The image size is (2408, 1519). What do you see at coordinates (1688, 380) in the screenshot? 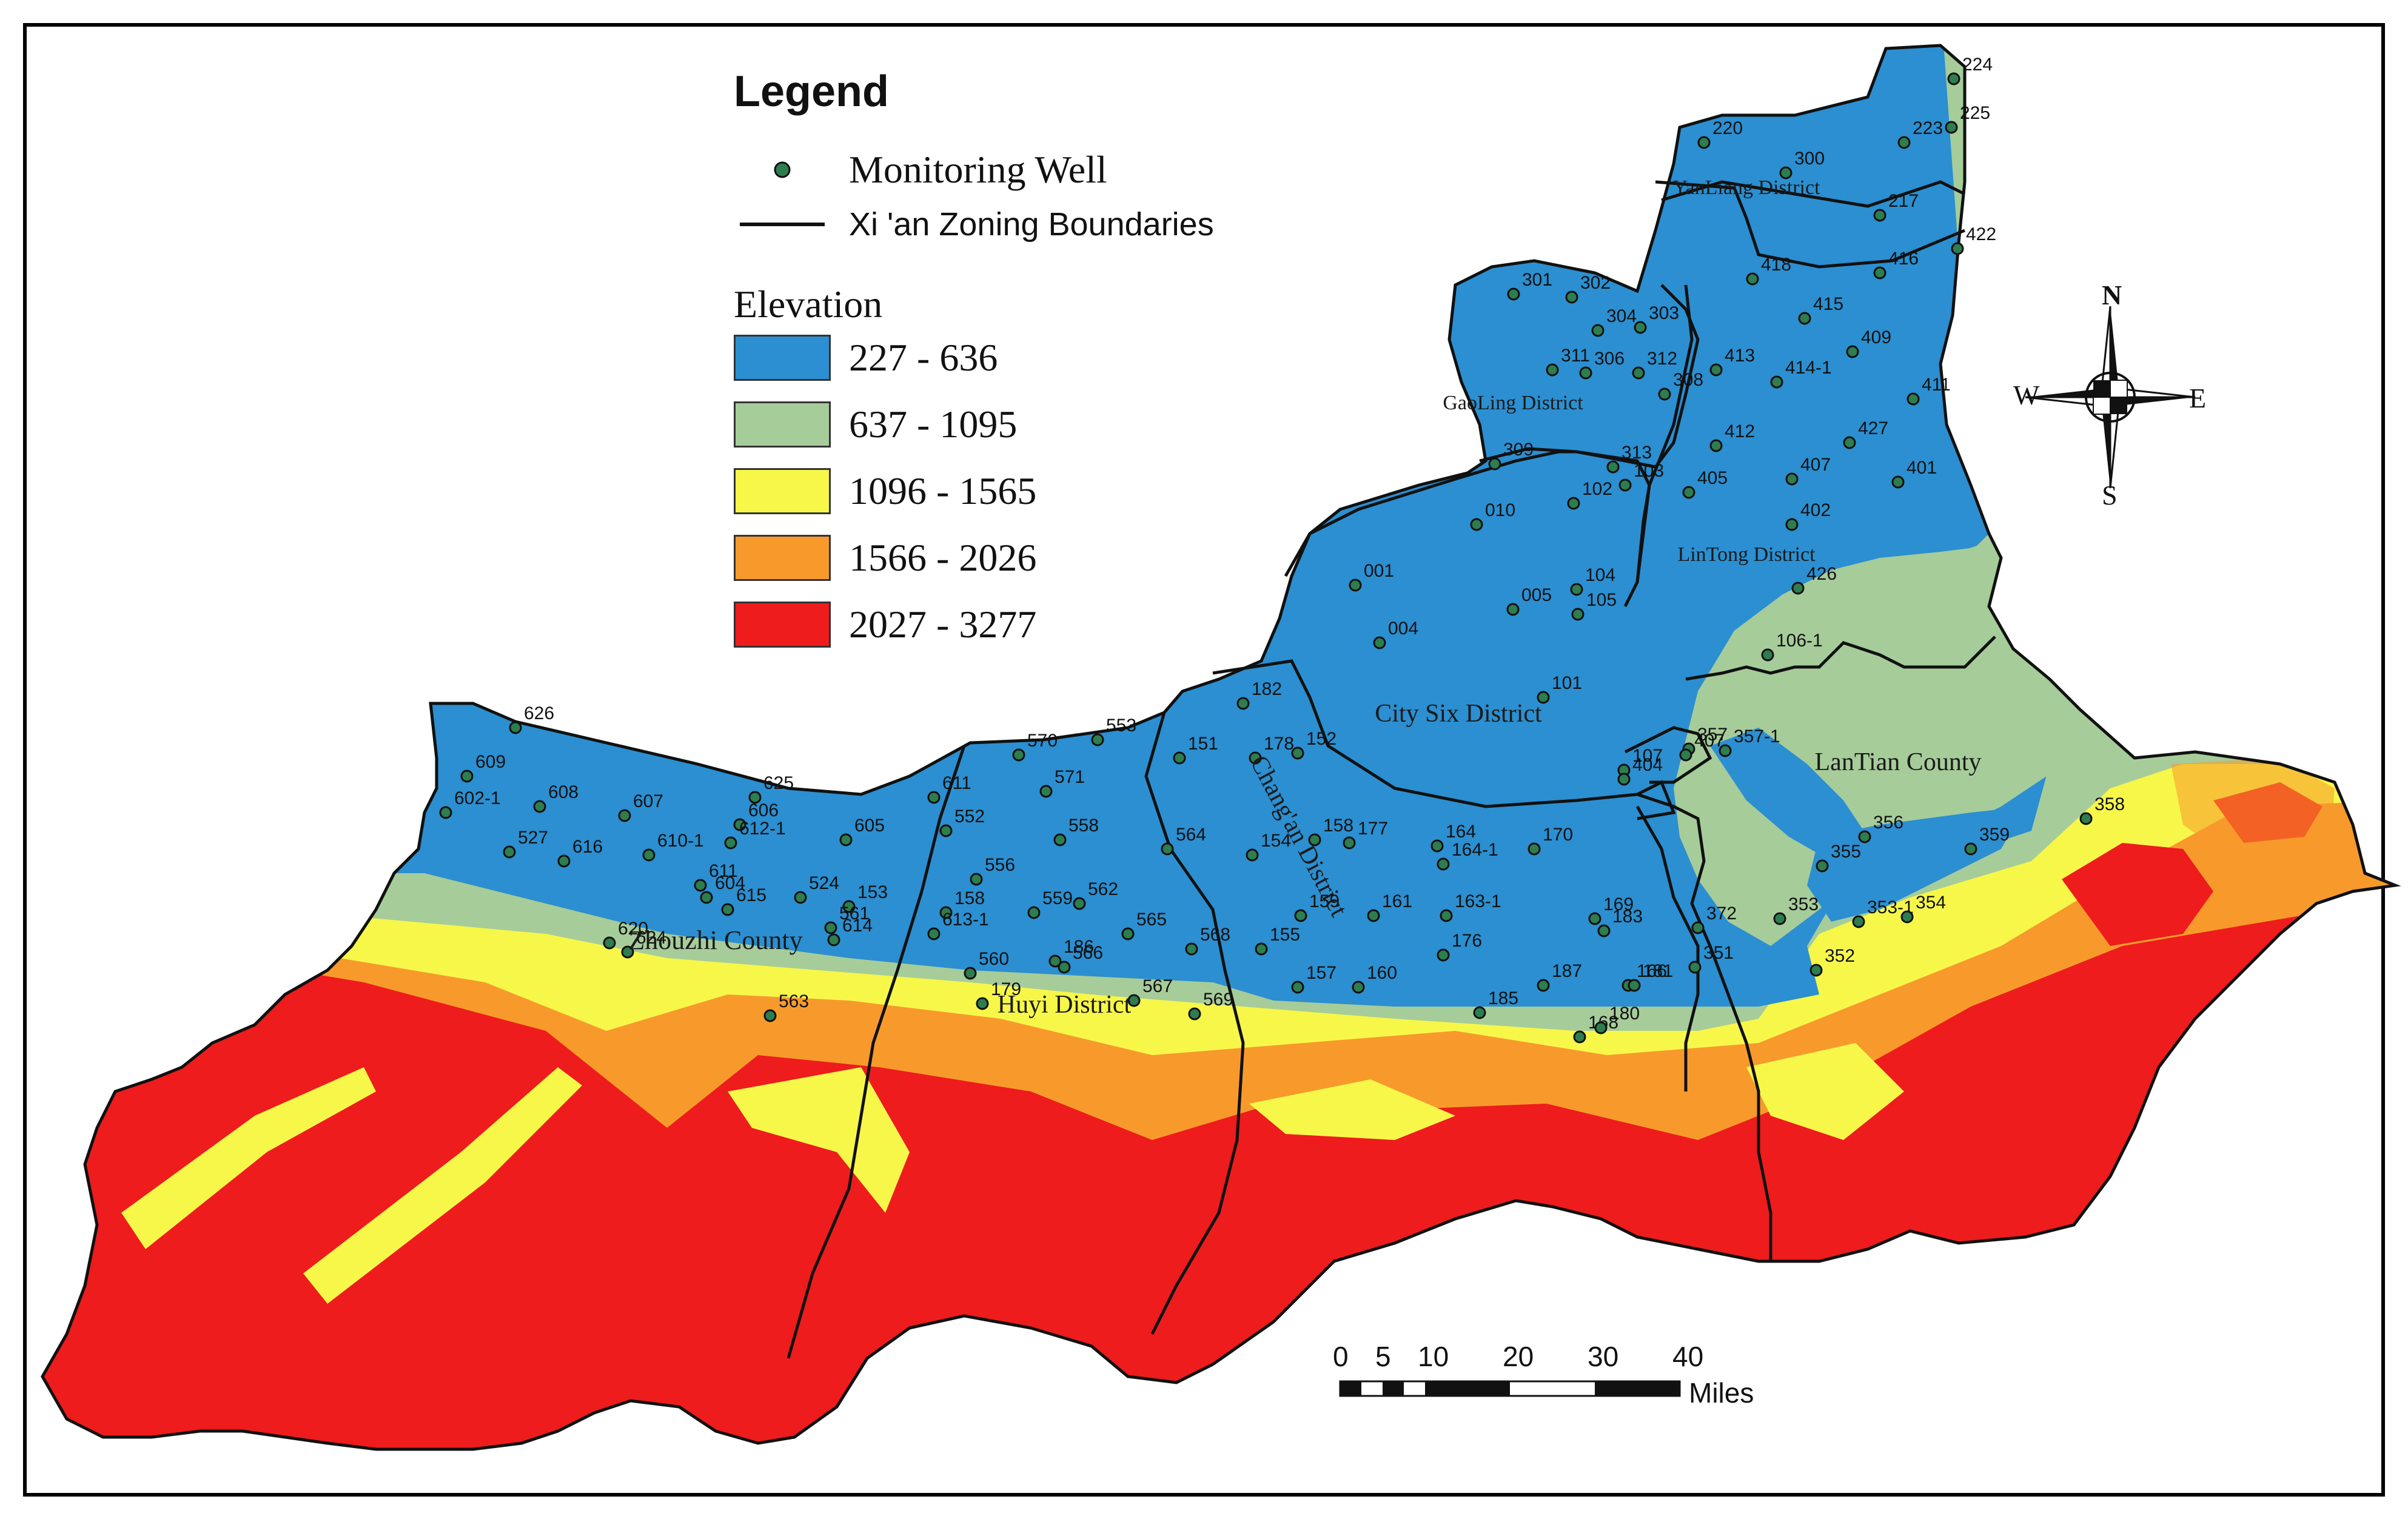
I see `well-label: 308` at bounding box center [1688, 380].